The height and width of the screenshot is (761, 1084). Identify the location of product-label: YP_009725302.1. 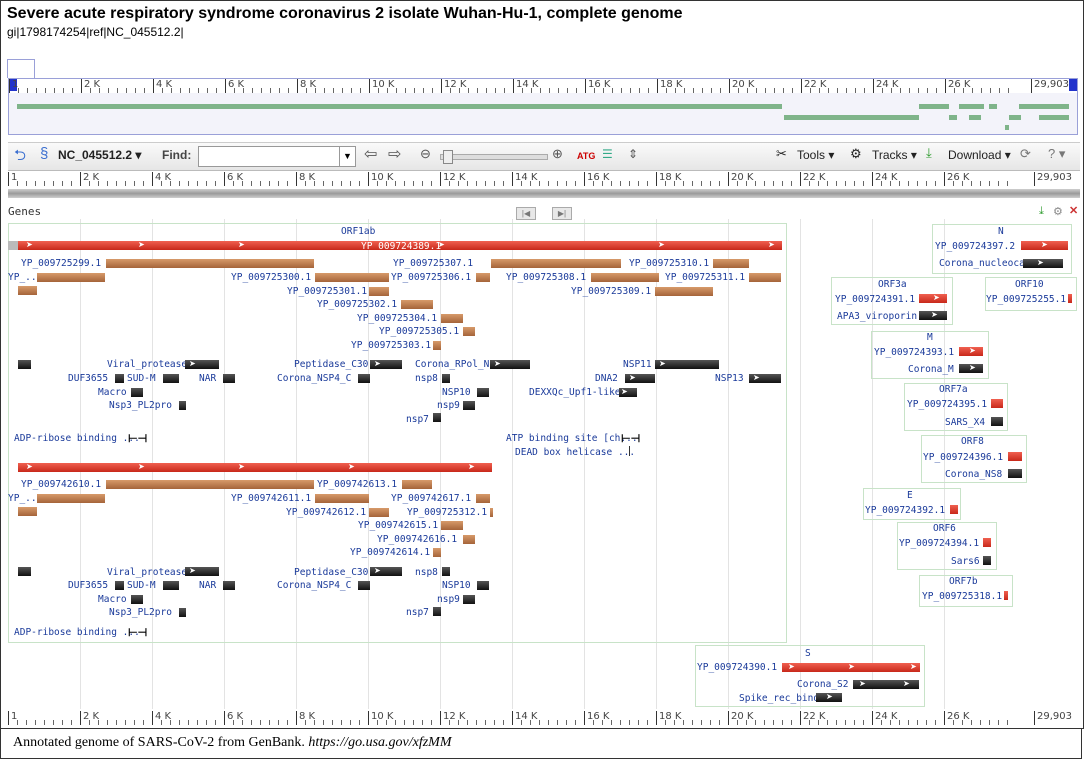
(357, 304).